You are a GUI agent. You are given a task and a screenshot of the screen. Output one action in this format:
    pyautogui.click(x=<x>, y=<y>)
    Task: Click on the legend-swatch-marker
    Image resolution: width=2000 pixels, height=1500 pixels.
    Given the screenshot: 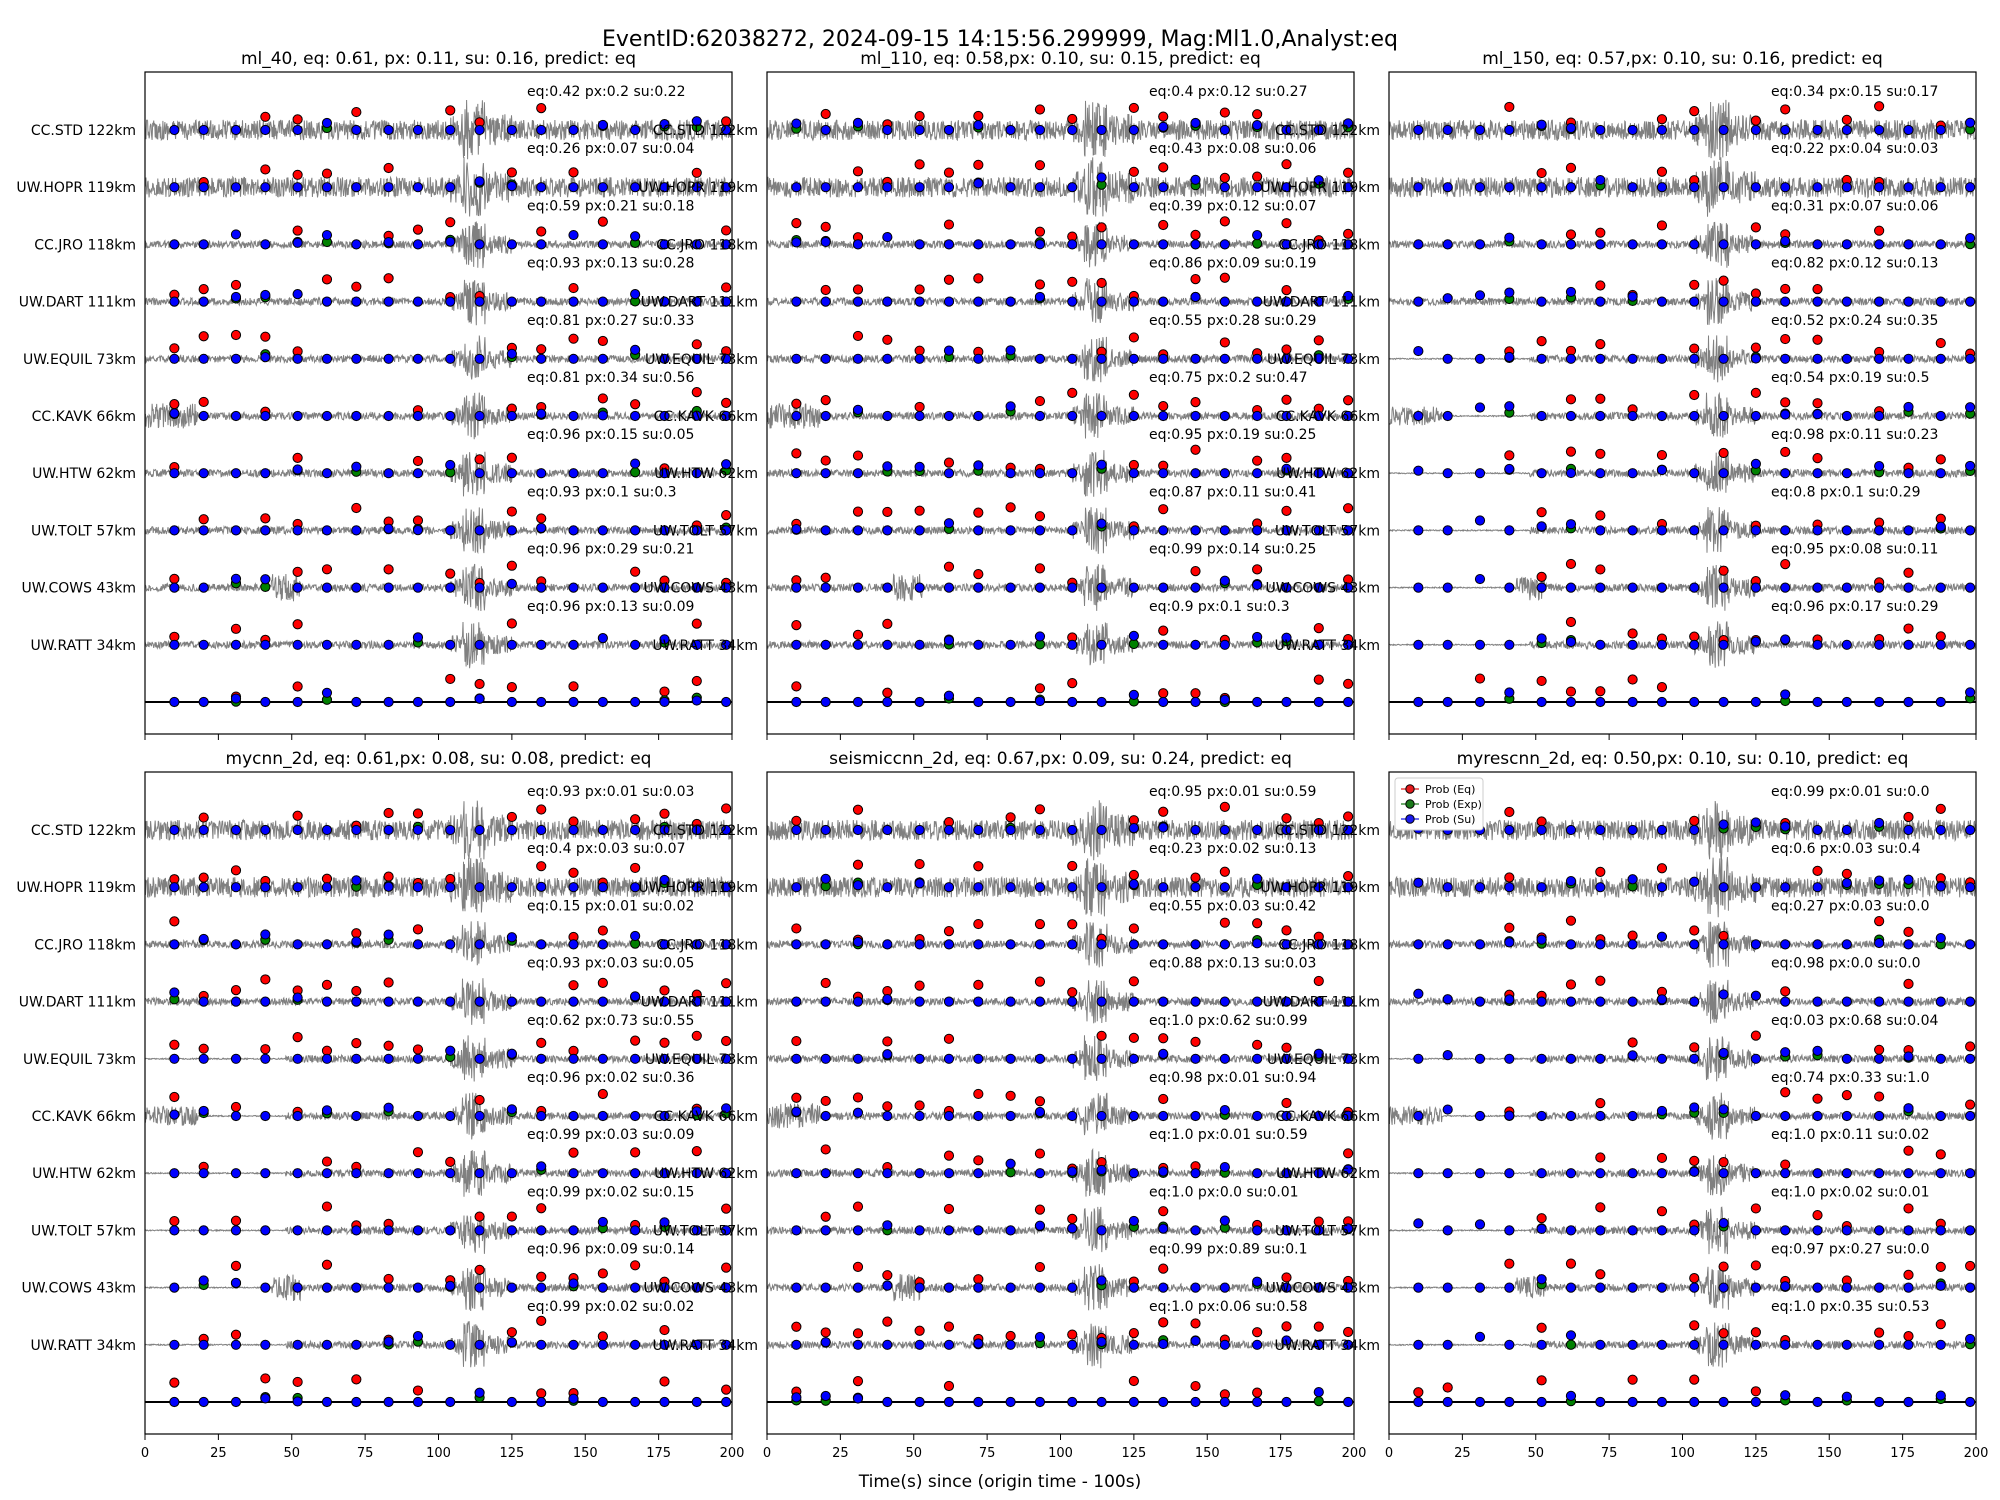 What is the action you would take?
    pyautogui.click(x=1410, y=789)
    